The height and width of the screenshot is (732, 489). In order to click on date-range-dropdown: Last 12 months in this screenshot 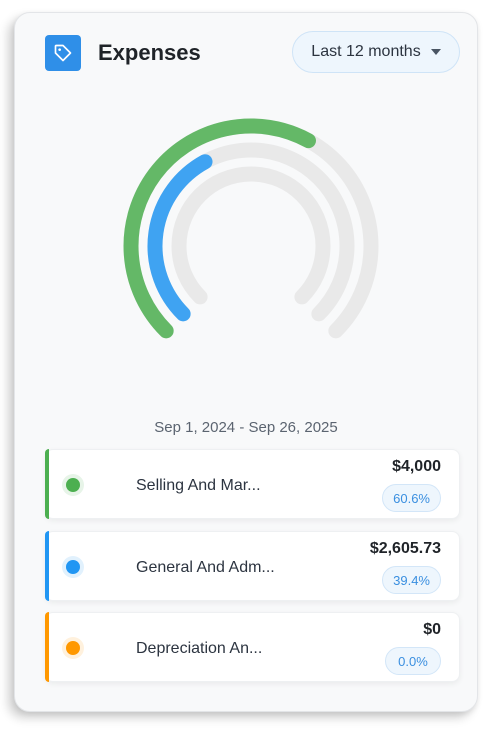, I will do `click(376, 52)`.